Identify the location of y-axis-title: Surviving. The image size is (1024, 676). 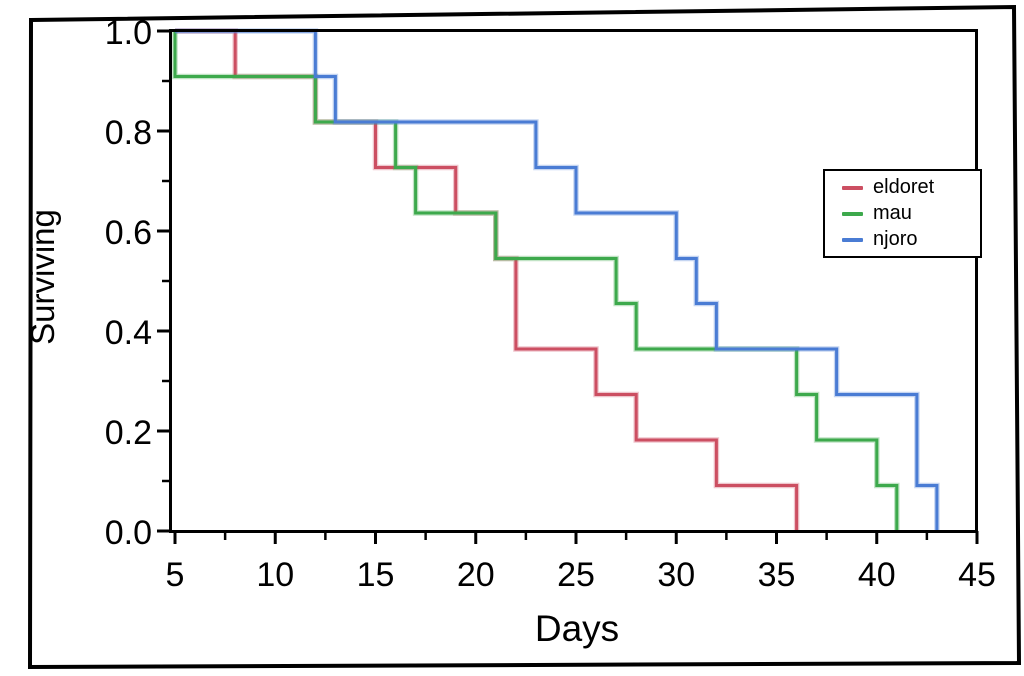
(42, 277).